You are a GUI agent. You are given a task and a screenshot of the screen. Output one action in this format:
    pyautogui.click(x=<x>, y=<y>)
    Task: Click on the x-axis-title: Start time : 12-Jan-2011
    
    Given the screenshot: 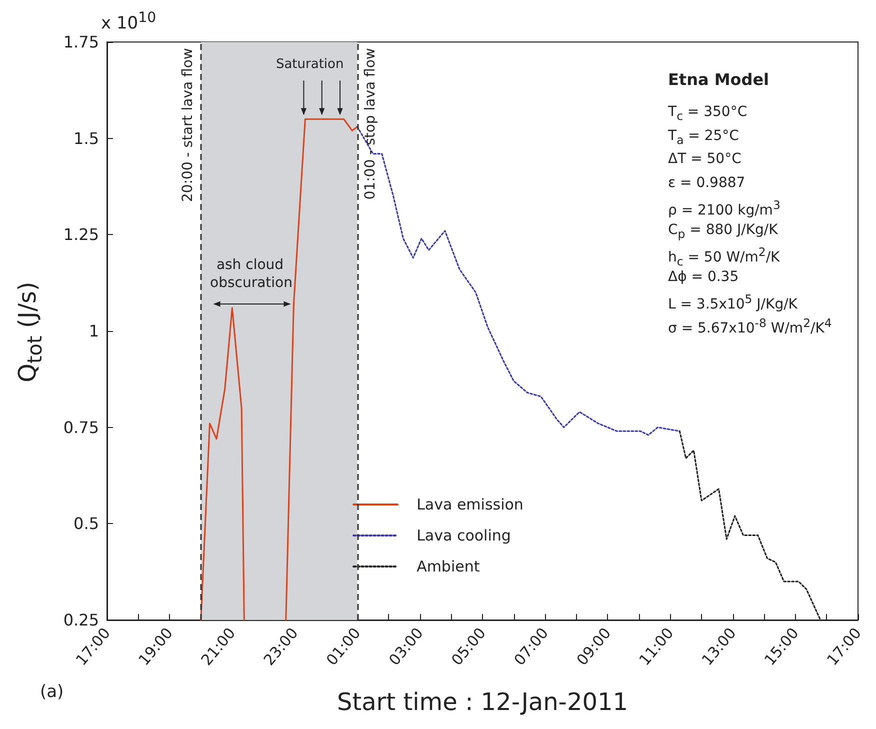 What is the action you would take?
    pyautogui.click(x=482, y=702)
    